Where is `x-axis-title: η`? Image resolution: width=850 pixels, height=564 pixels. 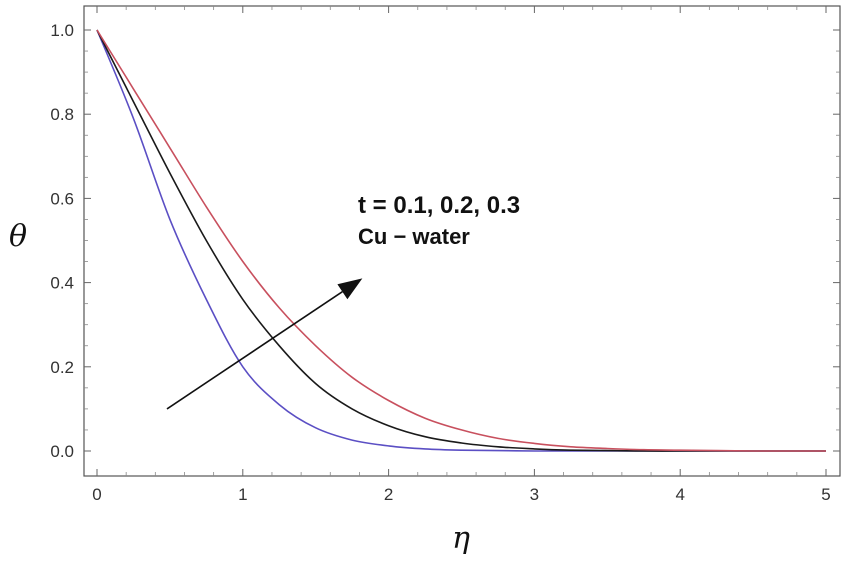
x-axis-title: η is located at coordinates (461, 538).